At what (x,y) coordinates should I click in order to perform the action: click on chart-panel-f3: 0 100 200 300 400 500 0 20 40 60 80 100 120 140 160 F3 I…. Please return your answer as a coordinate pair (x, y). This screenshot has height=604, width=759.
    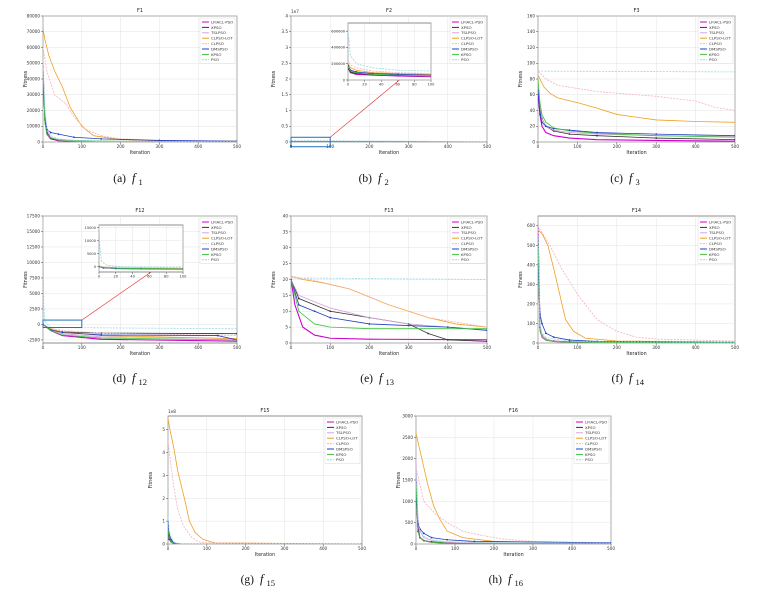
    Looking at the image, I should click on (628, 82).